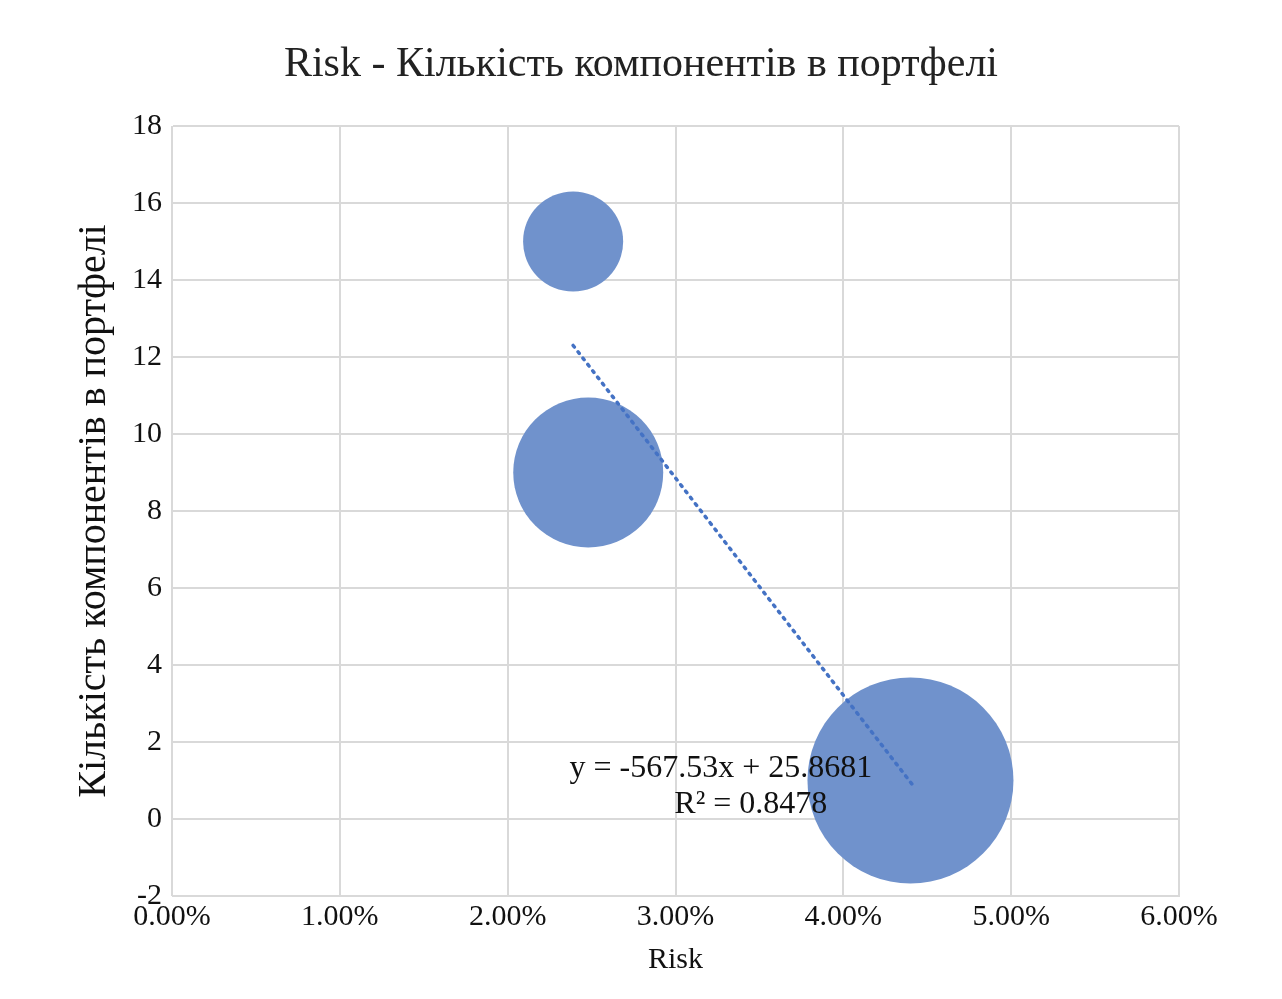  I want to click on x-tick-label: 3.00%, so click(675, 914).